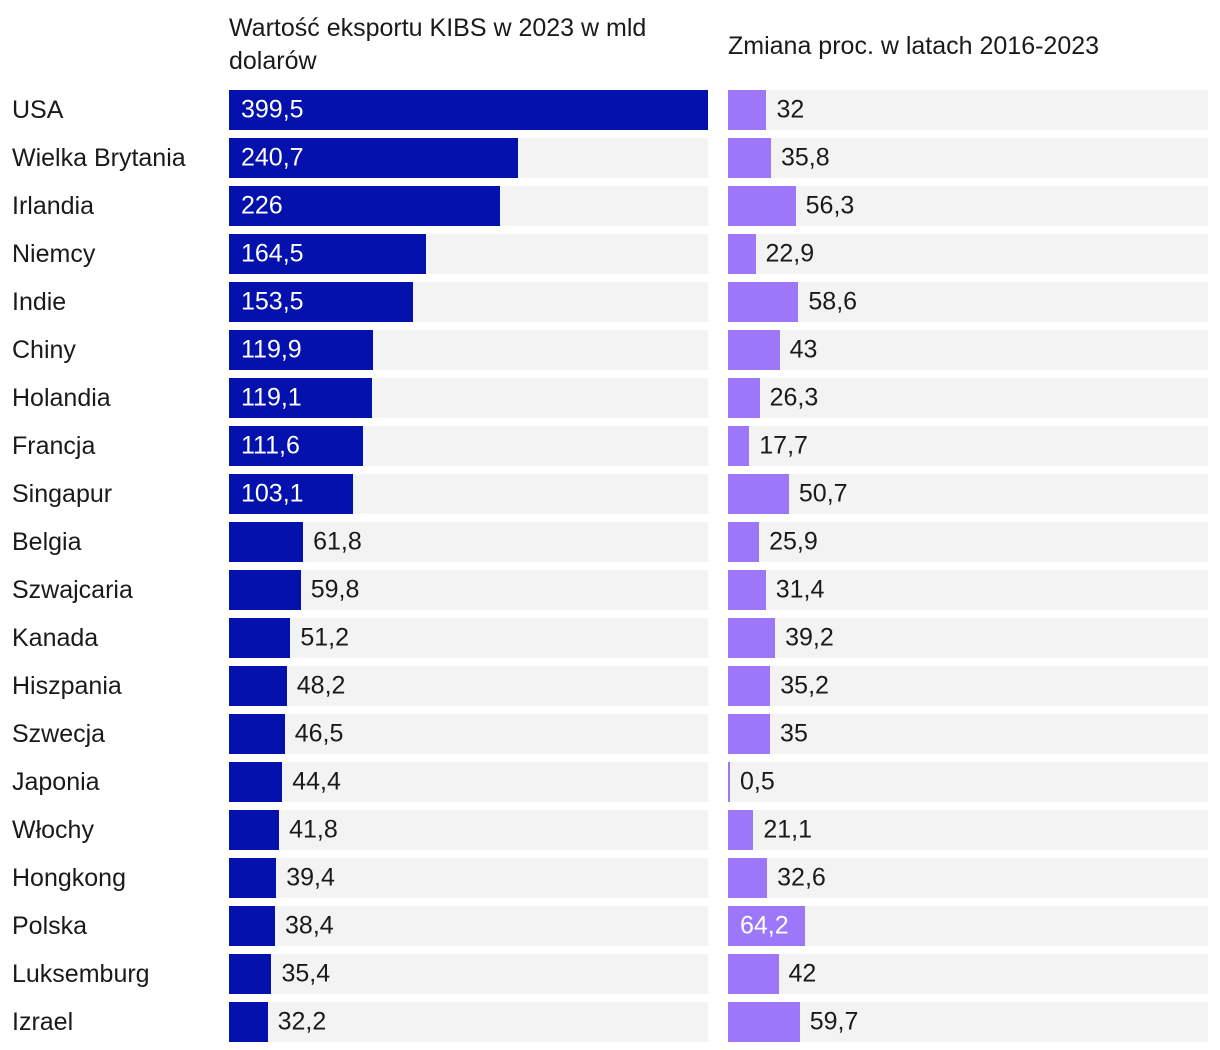  I want to click on change-bar-track: 42, so click(968, 974).